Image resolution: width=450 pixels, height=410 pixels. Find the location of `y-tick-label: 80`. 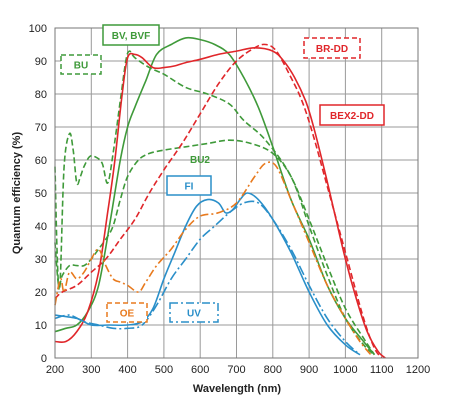

y-tick-label: 80 is located at coordinates (41, 95).